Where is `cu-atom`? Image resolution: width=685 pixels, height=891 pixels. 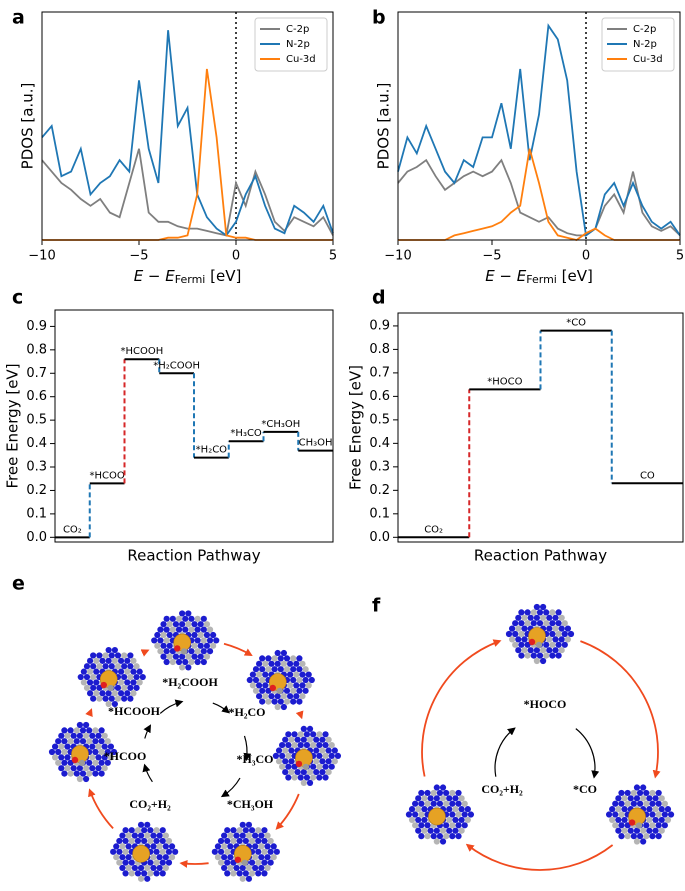
cu-atom is located at coordinates (141, 853).